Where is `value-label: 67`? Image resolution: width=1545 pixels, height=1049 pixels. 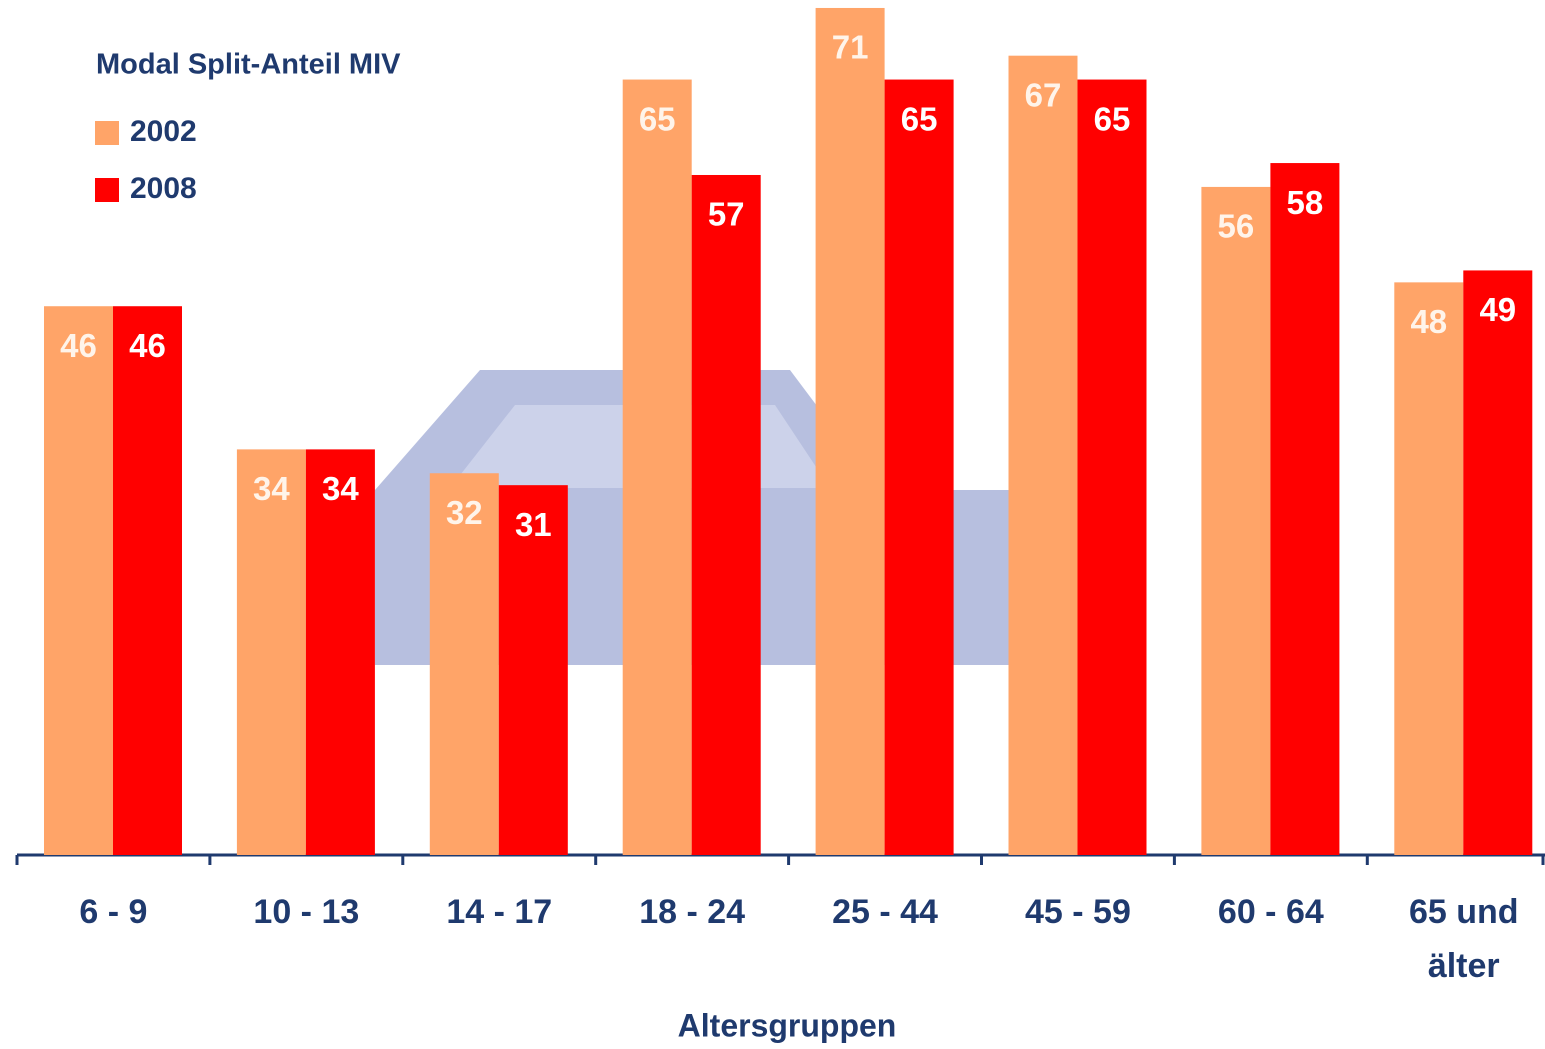 value-label: 67 is located at coordinates (1043, 94).